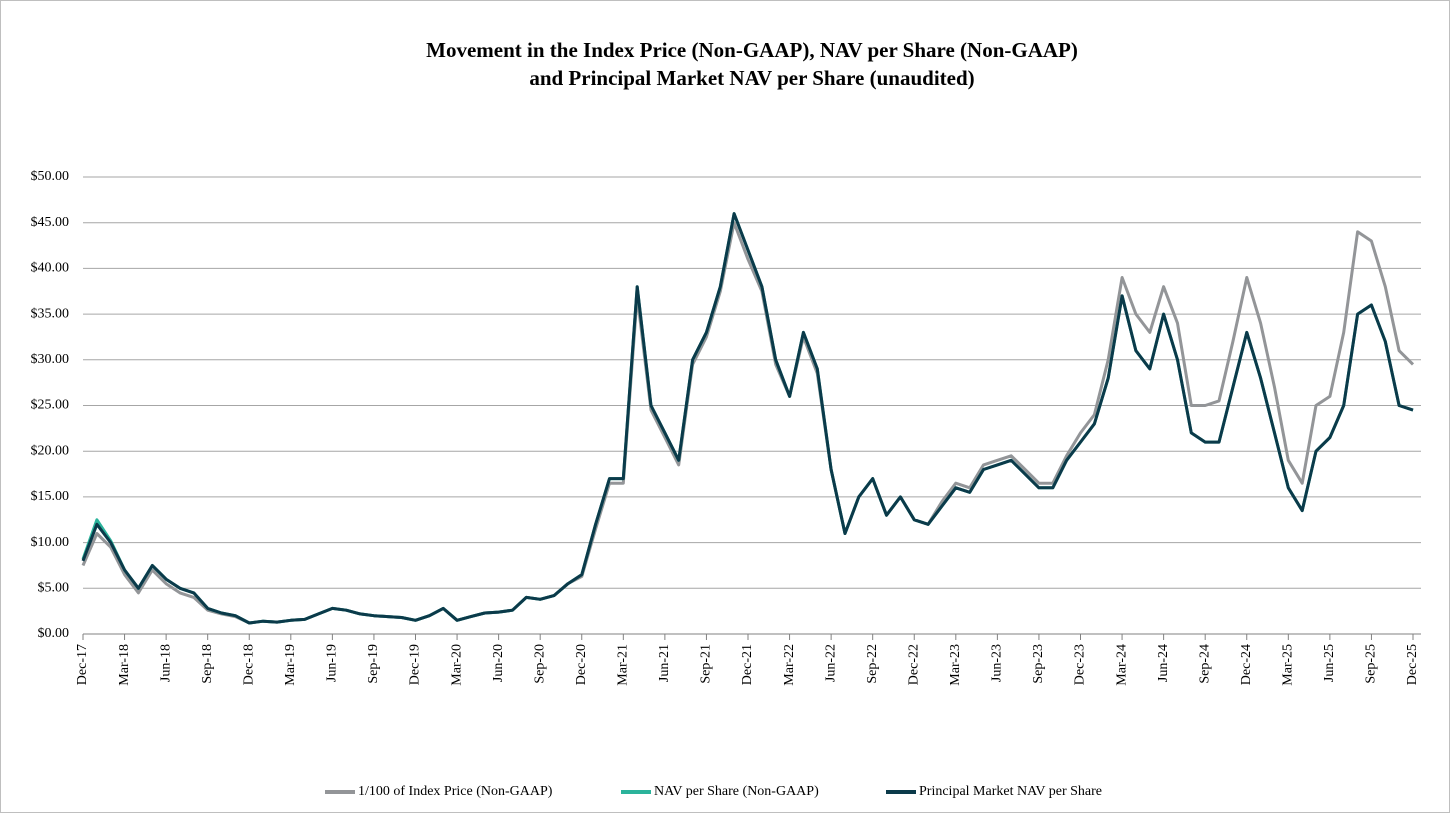 Image resolution: width=1450 pixels, height=818 pixels. I want to click on x-tick-label: Dec-22, so click(913, 664).